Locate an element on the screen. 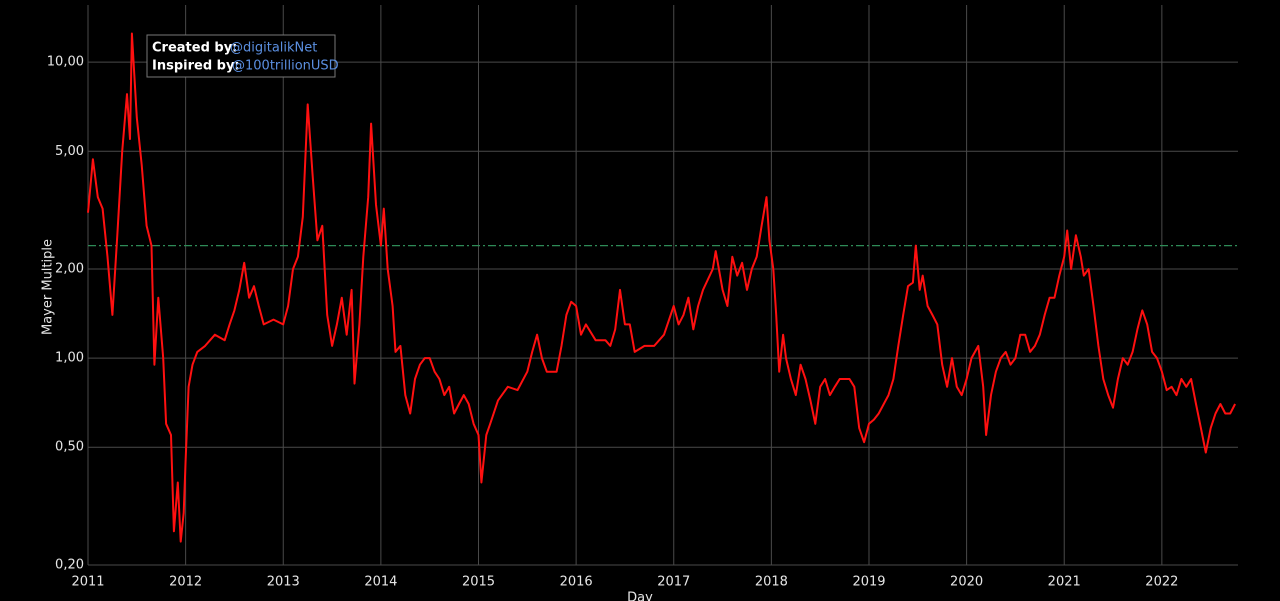 The height and width of the screenshot is (601, 1280). x-tick-label: 2021 is located at coordinates (1064, 582).